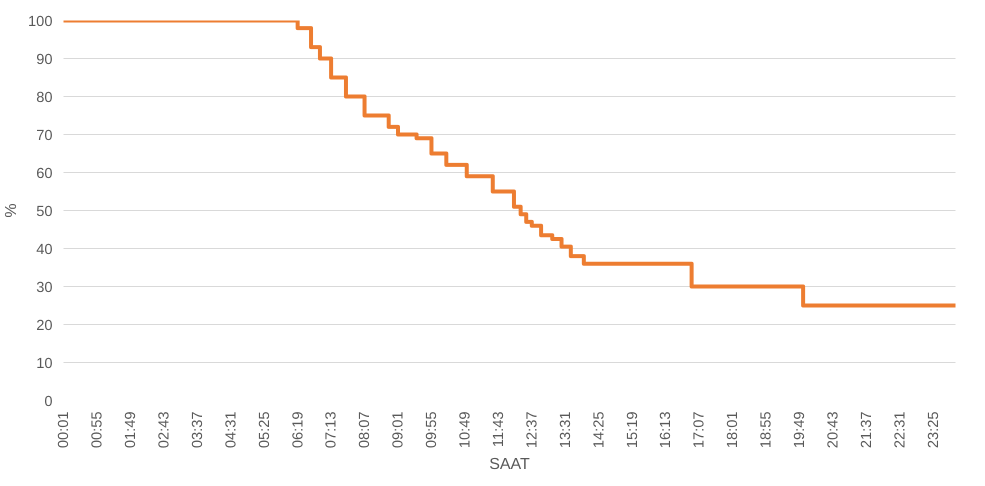  What do you see at coordinates (900, 429) in the screenshot?
I see `x-tick-label: 22:31` at bounding box center [900, 429].